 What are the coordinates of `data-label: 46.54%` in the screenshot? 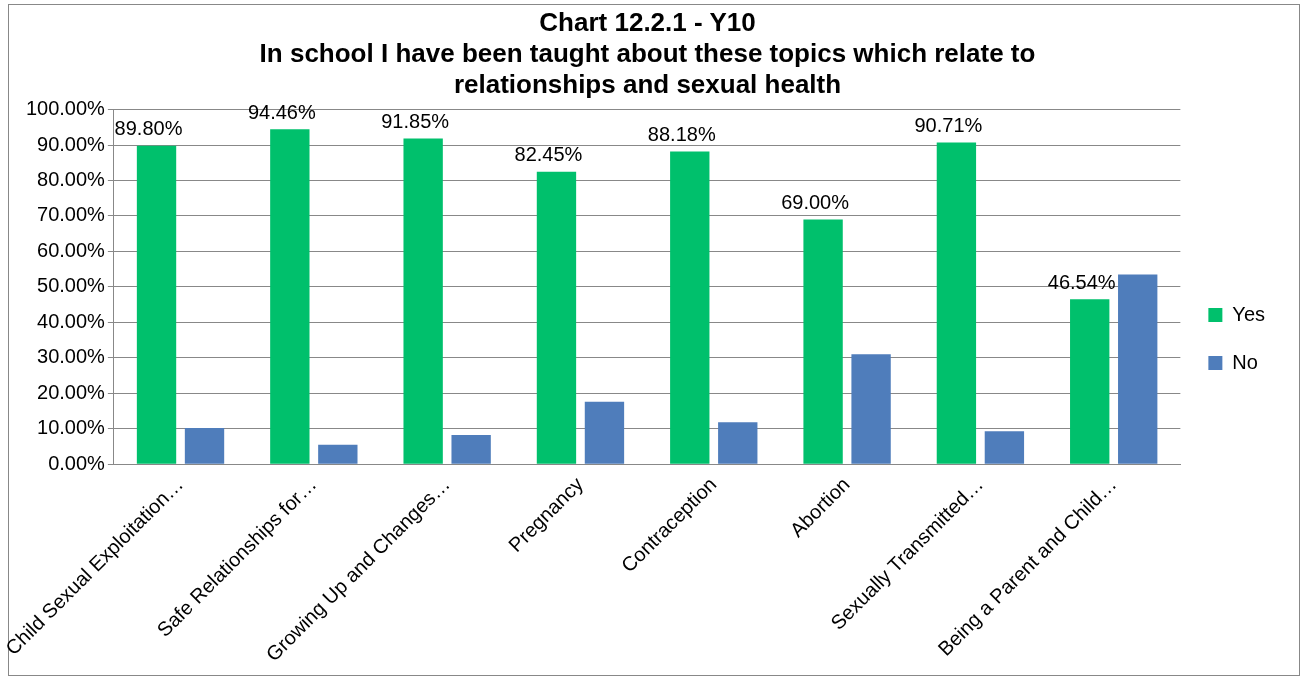 It's located at (1081, 281).